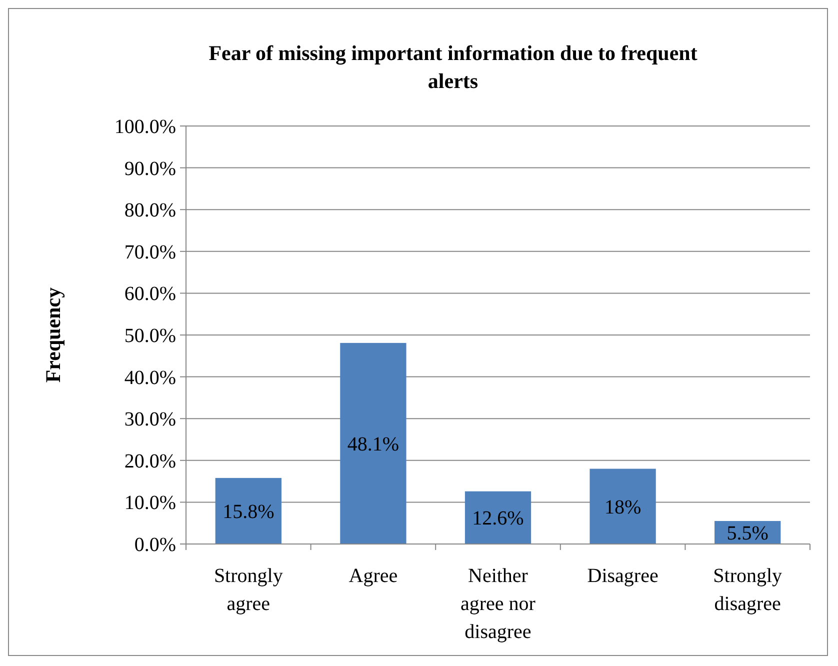 The width and height of the screenshot is (838, 666). Describe the element at coordinates (453, 67) in the screenshot. I see `chart-title: Fear of missing important information due to frequent alerts` at that location.